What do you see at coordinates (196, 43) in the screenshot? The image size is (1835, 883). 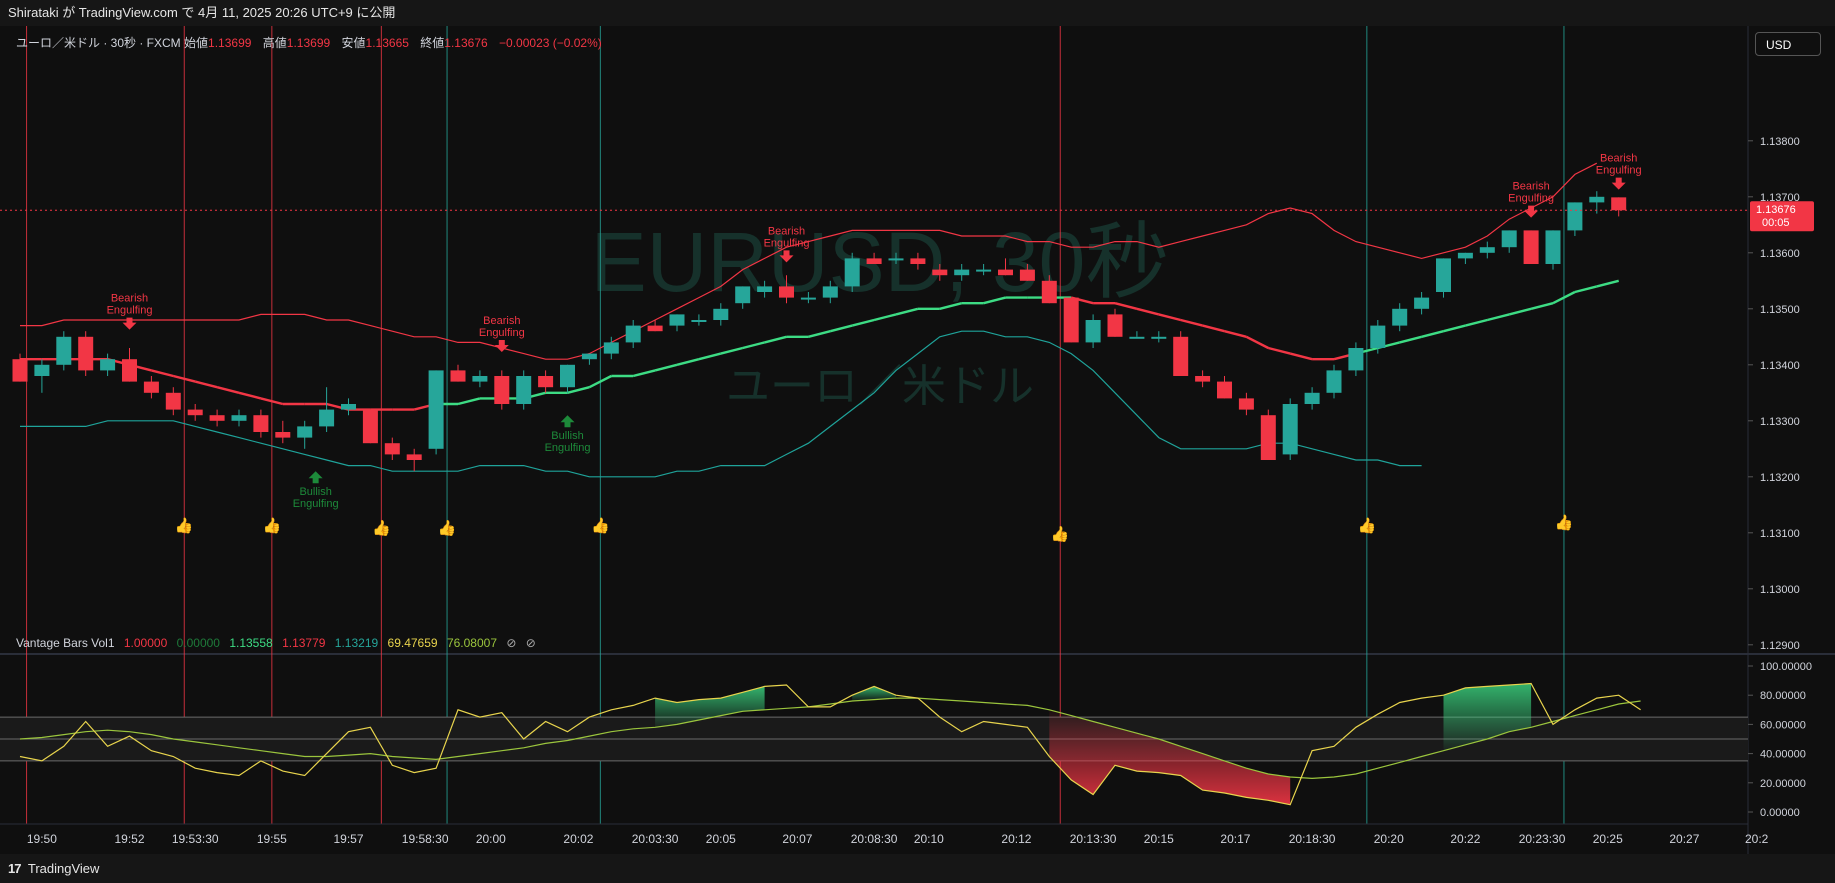 I see `open-label: 始値` at bounding box center [196, 43].